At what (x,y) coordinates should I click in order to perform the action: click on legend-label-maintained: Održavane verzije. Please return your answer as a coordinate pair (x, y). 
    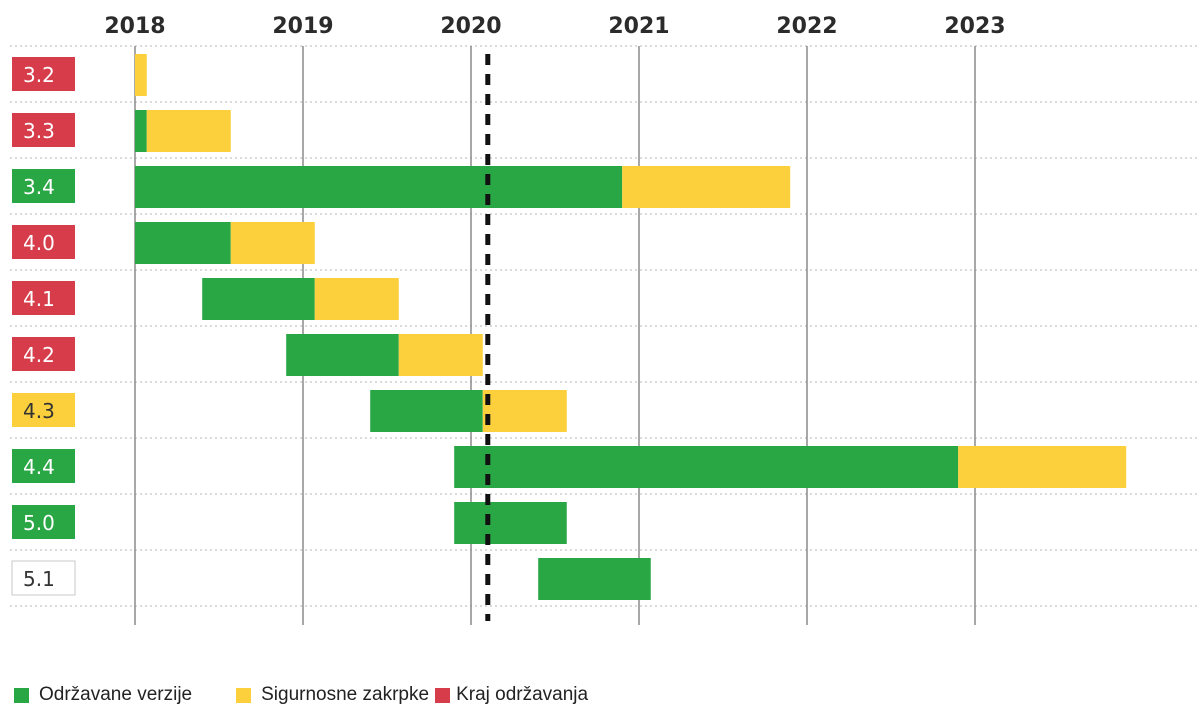
    Looking at the image, I should click on (116, 694).